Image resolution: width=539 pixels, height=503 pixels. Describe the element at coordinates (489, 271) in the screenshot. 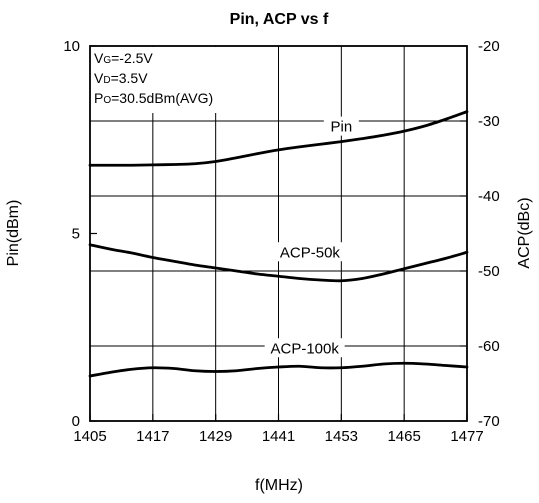

I see `y-right-tick-label: -50` at that location.